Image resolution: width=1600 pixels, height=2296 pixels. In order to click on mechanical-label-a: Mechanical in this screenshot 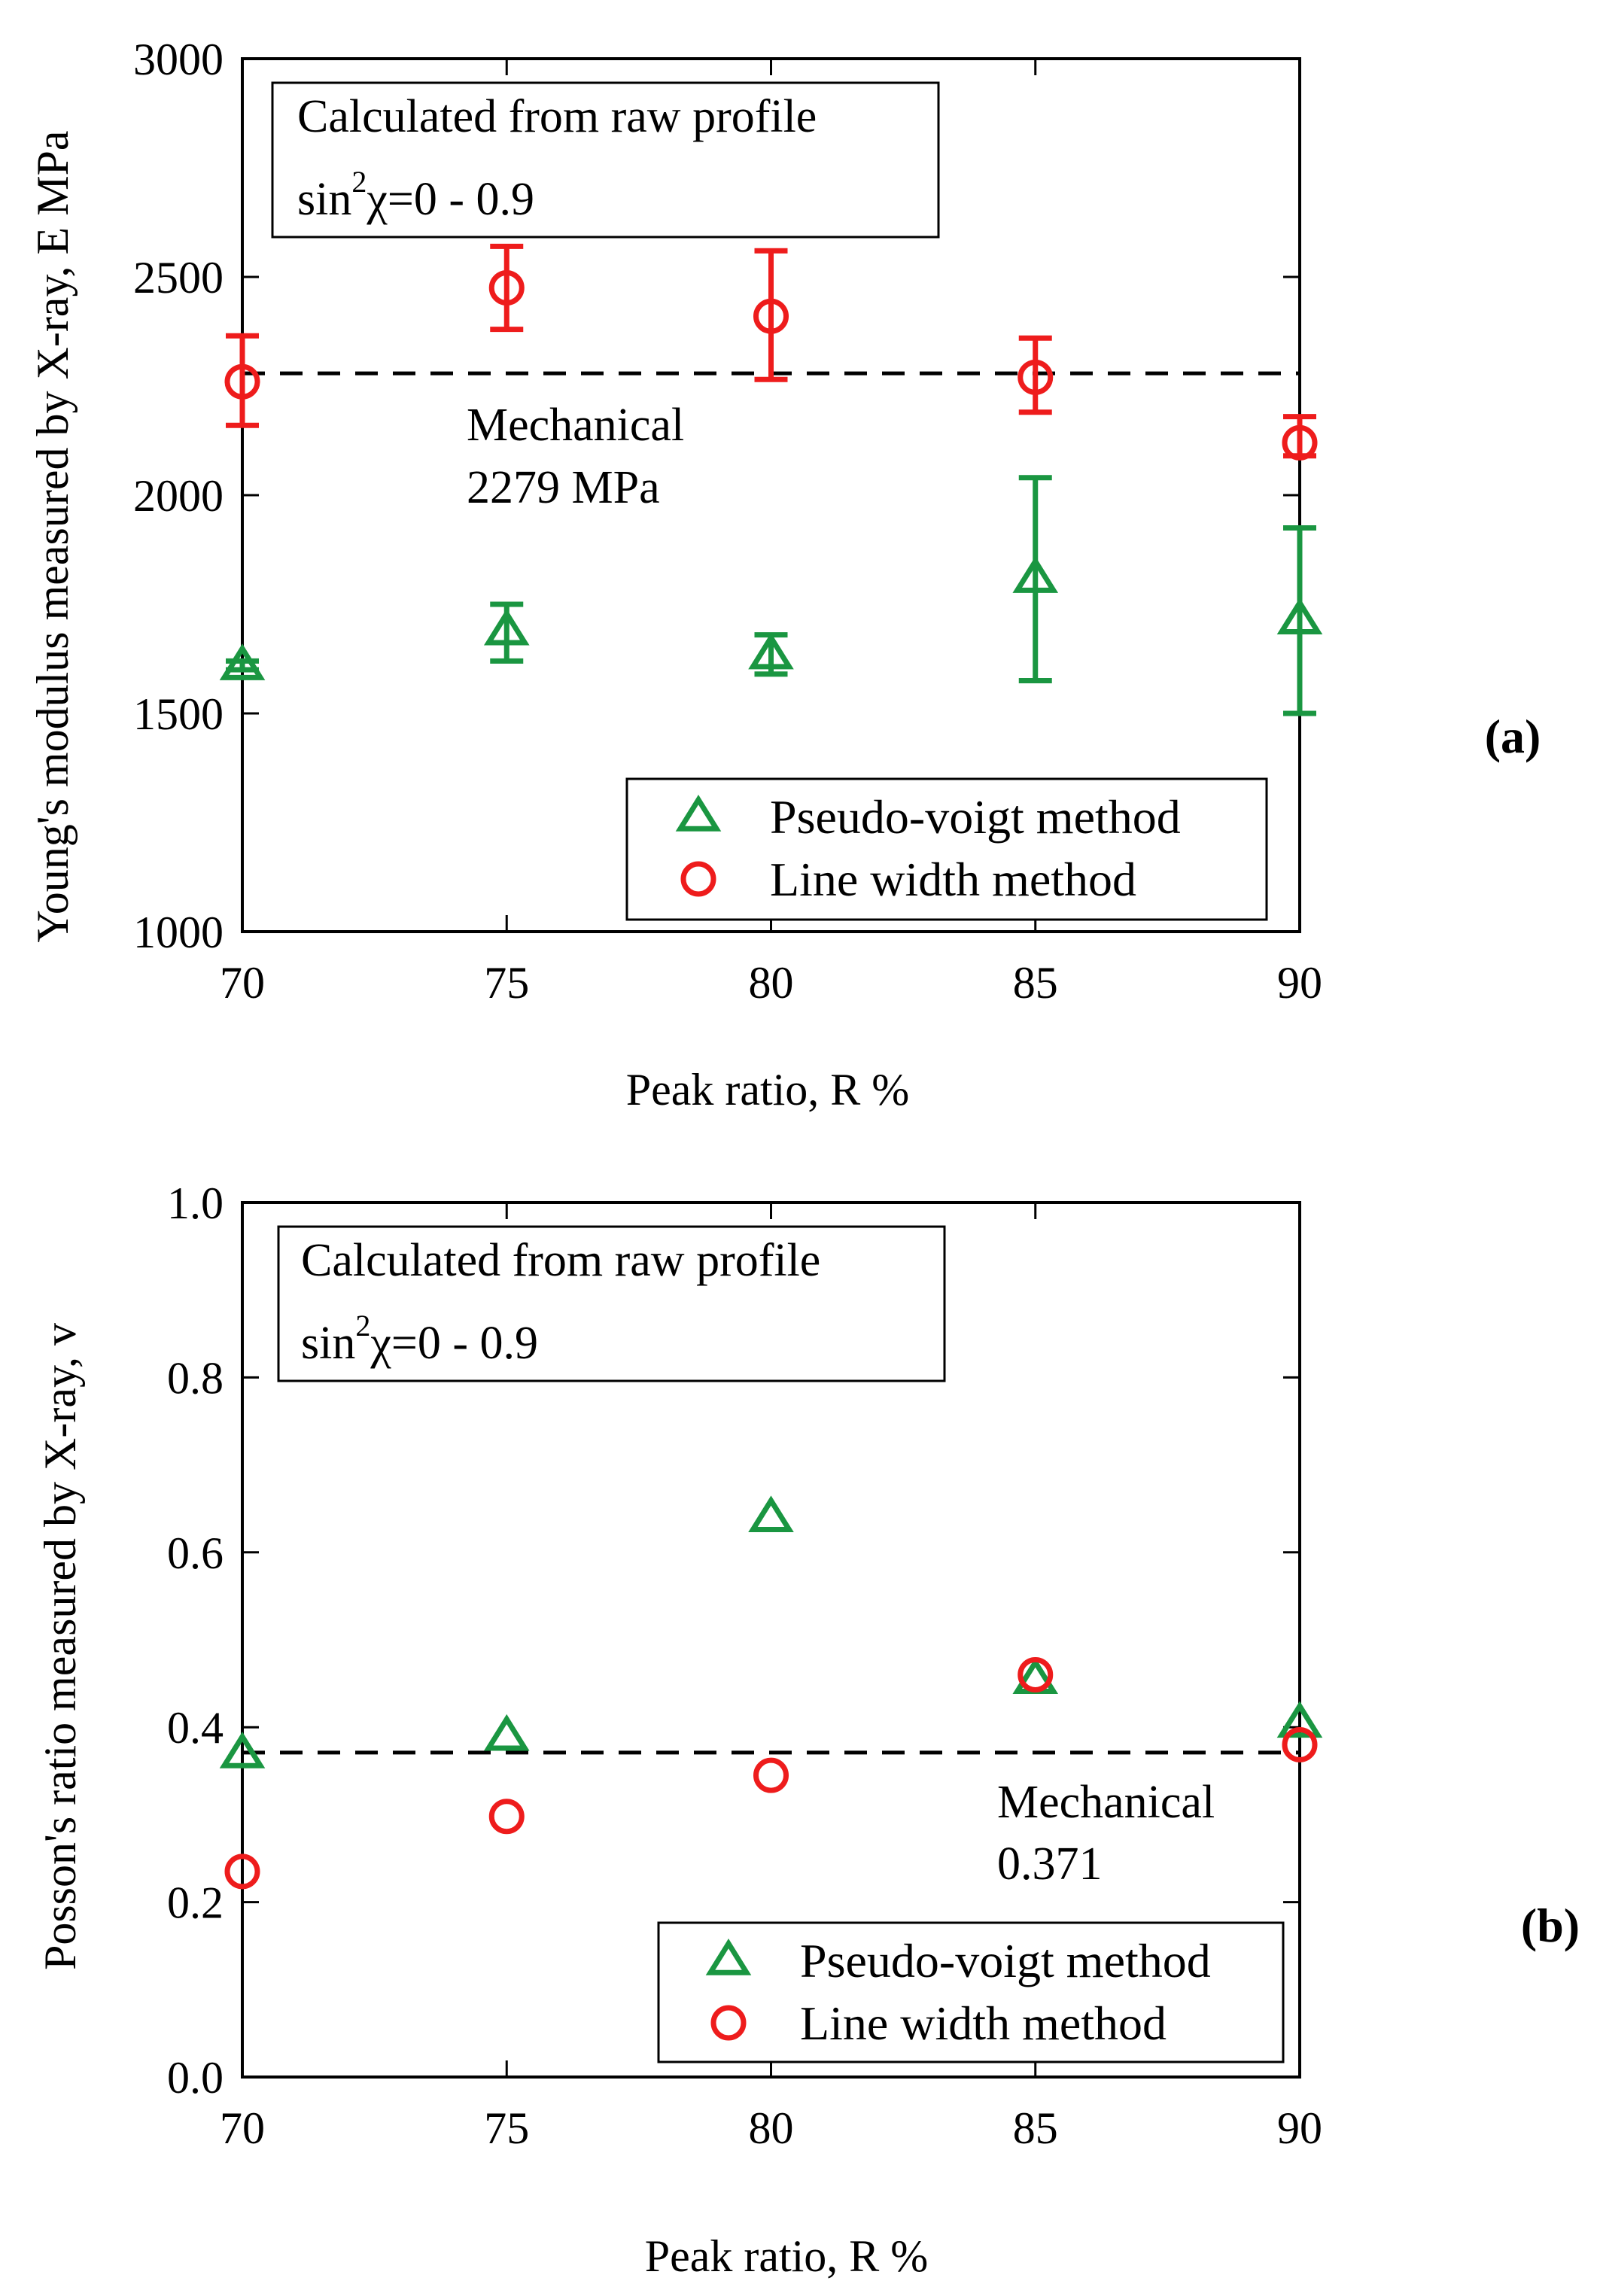, I will do `click(575, 425)`.